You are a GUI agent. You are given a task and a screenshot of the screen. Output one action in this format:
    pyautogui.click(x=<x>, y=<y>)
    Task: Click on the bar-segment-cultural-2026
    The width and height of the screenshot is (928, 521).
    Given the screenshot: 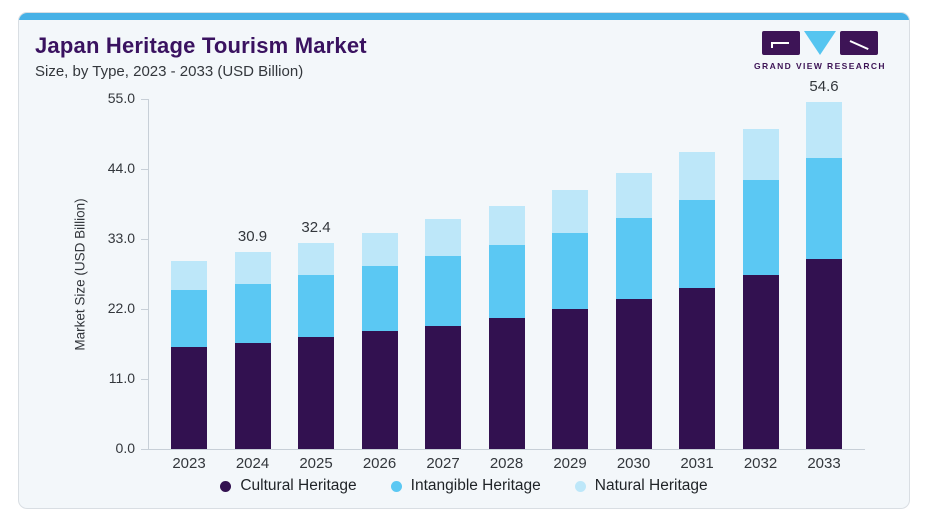 What is the action you would take?
    pyautogui.click(x=379, y=389)
    